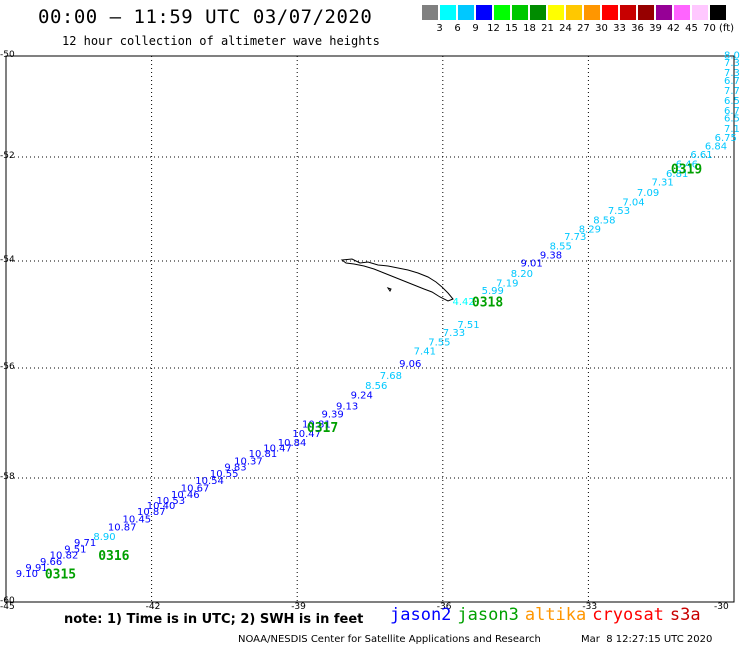 The image size is (740, 650). Describe the element at coordinates (727, 28) in the screenshot. I see `scale-unit: (ft)` at that location.